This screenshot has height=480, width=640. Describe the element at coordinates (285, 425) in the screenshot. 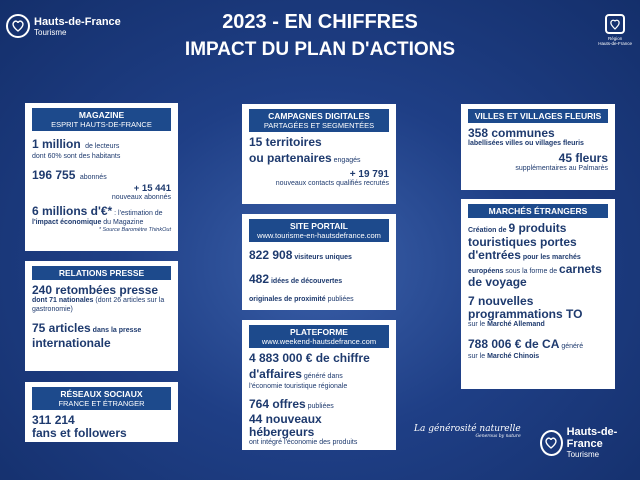

I see `hosts-value: 44 nouveaux hébergeurs` at that location.